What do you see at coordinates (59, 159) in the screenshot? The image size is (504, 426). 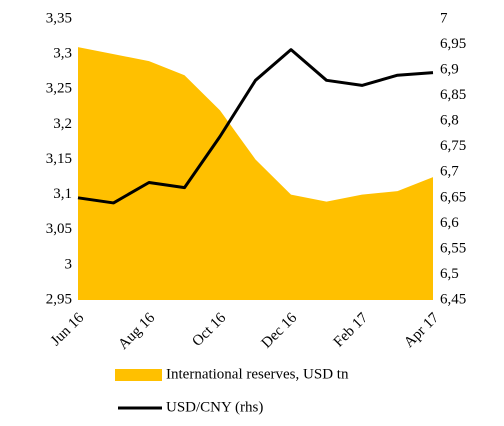 I see `y-tick-label: 3,15` at bounding box center [59, 159].